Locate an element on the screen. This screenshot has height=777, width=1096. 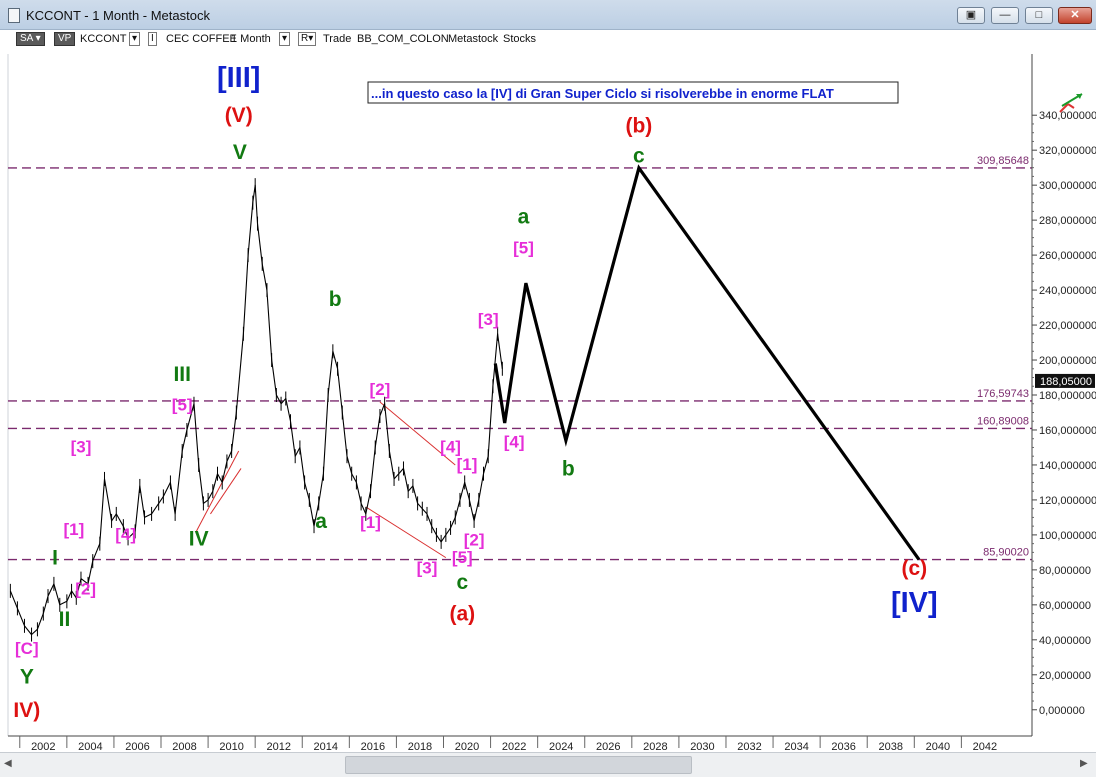
hline-label: 176,59743 is located at coordinates (1003, 394).